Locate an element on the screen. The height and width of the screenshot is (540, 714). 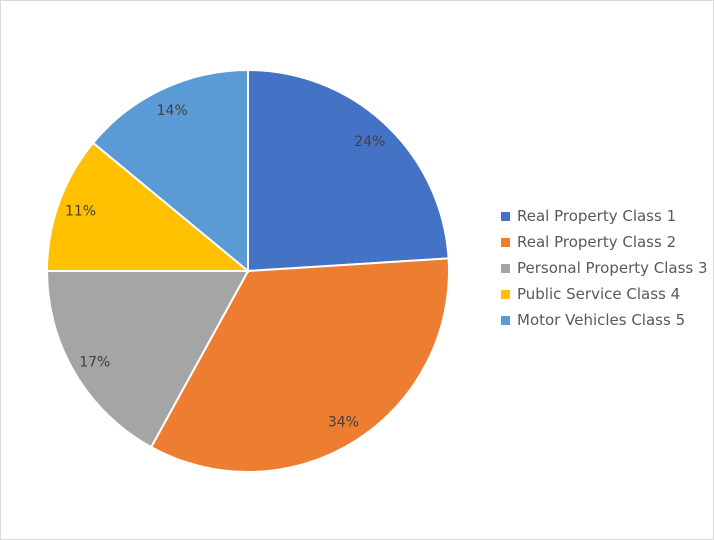
legend-label: Real Property Class 1 is located at coordinates (597, 216).